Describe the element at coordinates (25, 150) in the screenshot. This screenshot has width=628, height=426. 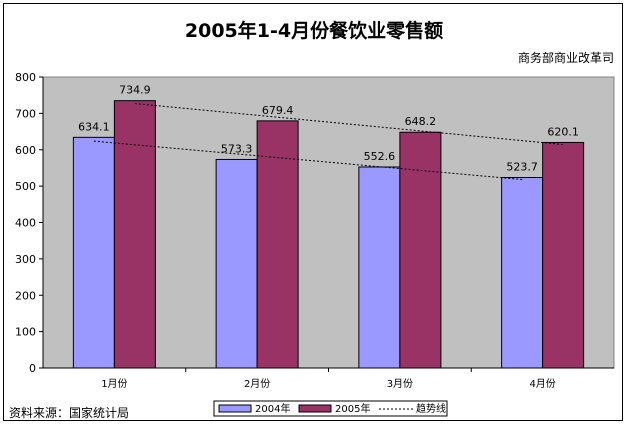
I see `y-tick-label: 600` at that location.